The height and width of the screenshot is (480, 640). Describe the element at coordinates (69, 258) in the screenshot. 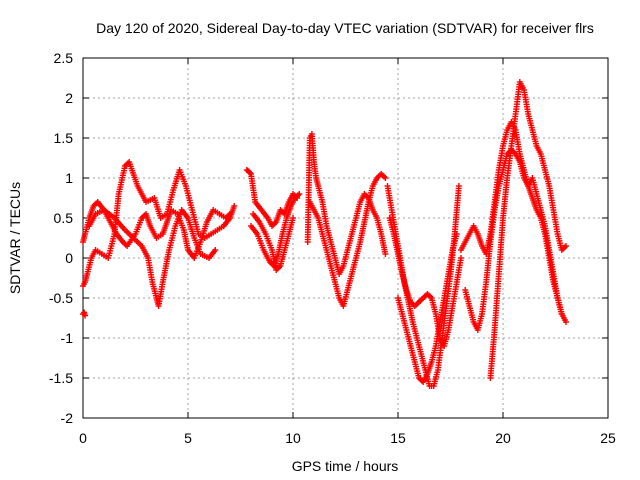

I see `y-tick-label: 0` at that location.